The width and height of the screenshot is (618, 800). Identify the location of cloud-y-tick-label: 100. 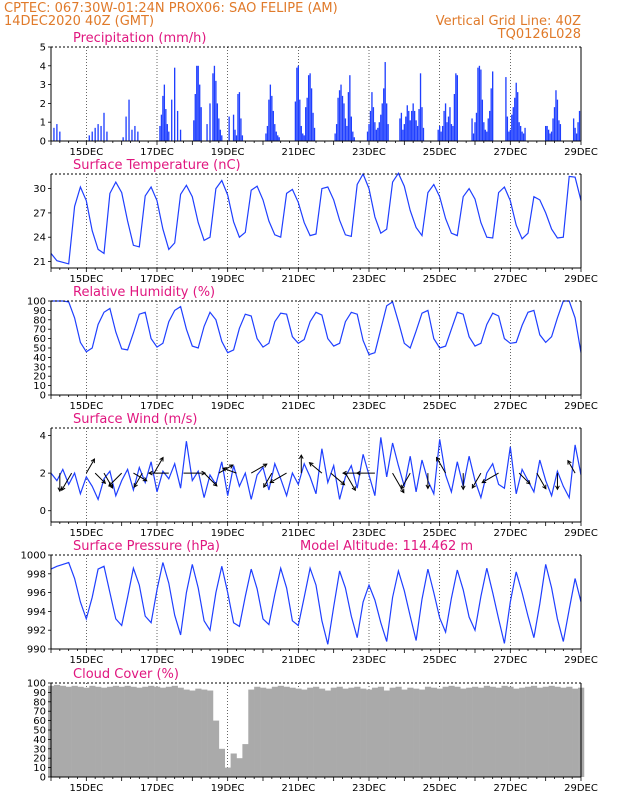
(36, 684).